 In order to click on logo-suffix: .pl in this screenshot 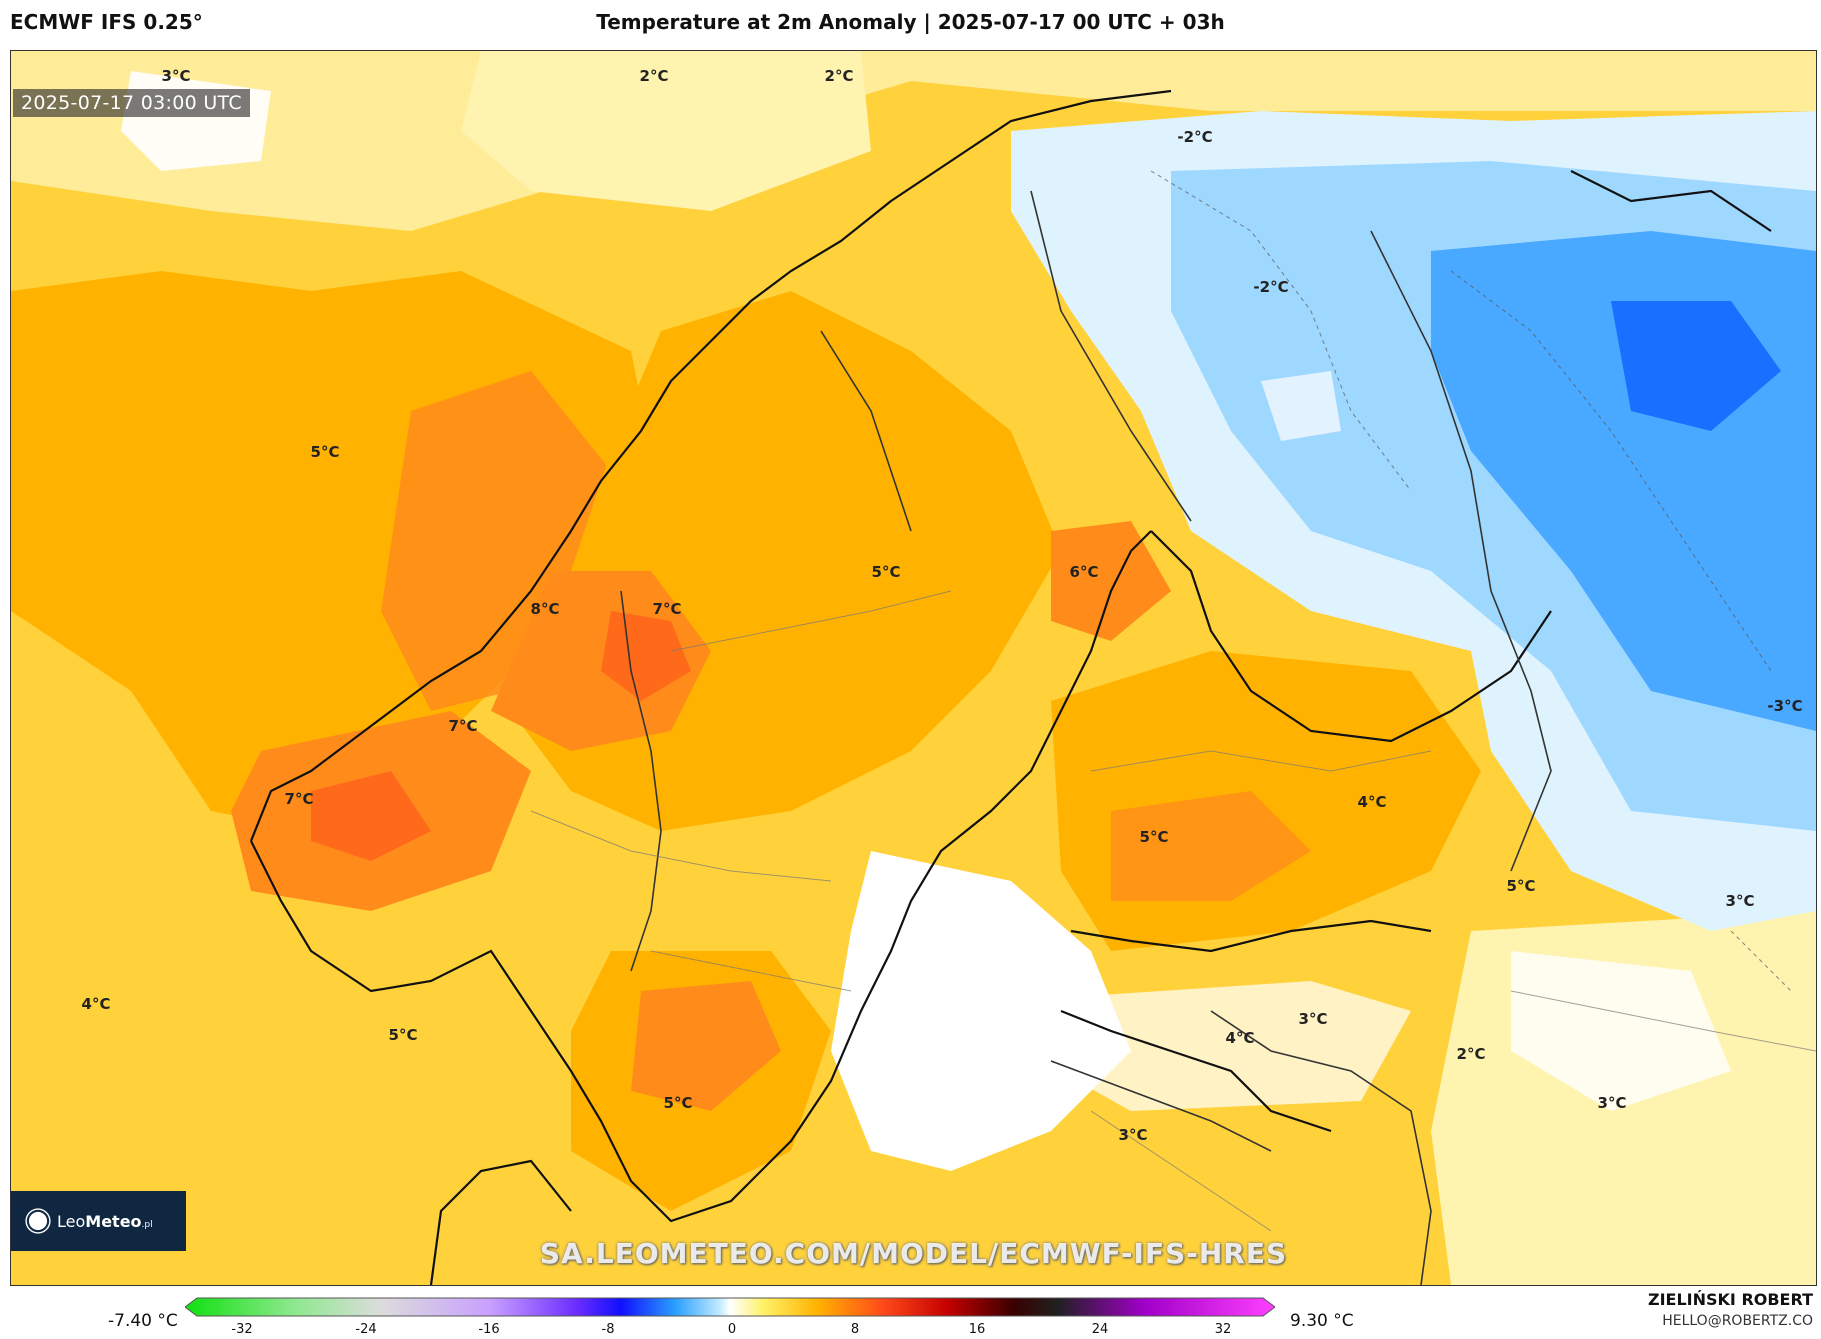, I will do `click(147, 1224)`.